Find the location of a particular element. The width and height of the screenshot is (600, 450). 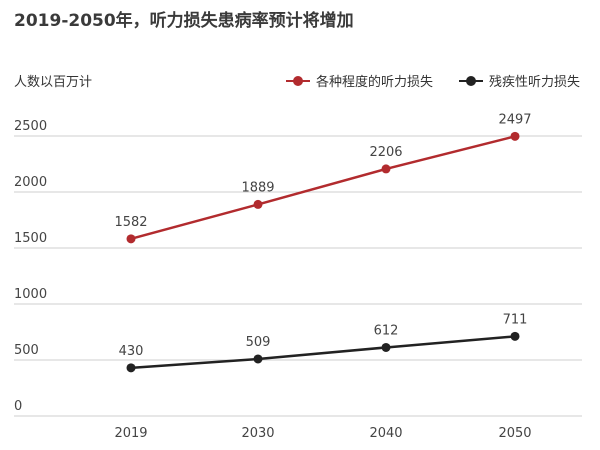

legend-marker-disabling-hearing-loss is located at coordinates (470, 80).